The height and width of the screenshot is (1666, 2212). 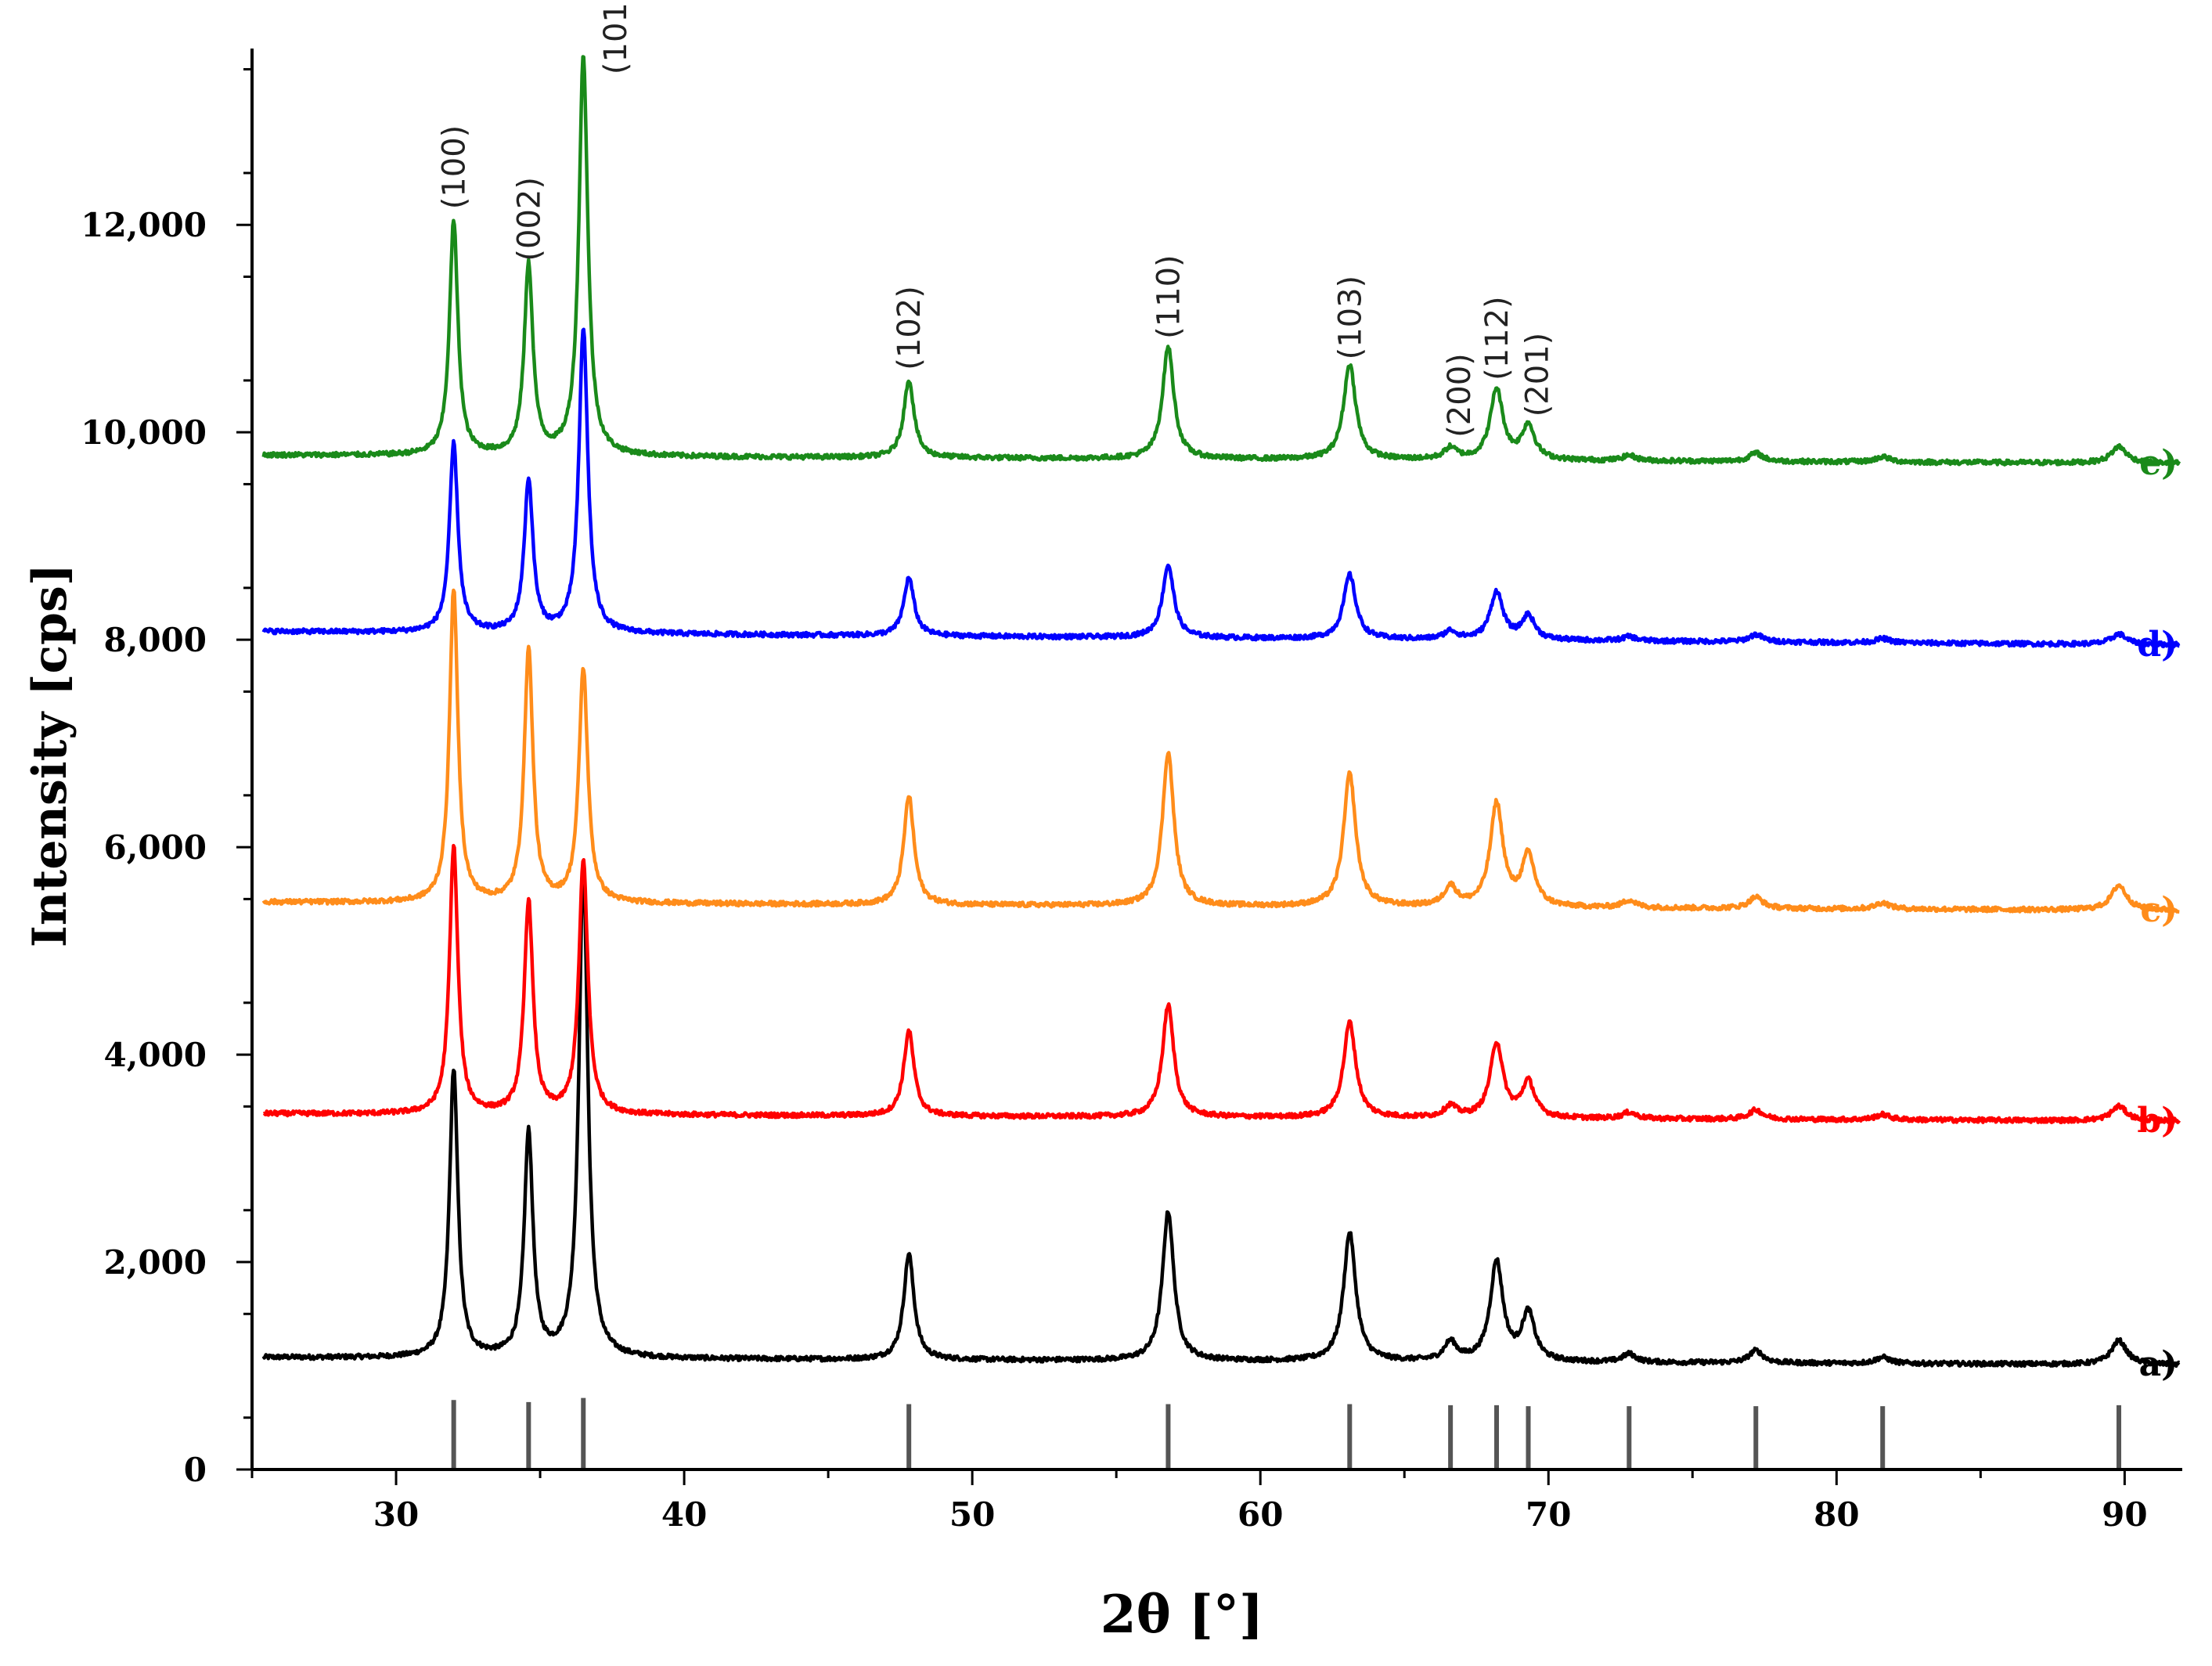 What do you see at coordinates (396, 1514) in the screenshot?
I see `x-tick-label: 30` at bounding box center [396, 1514].